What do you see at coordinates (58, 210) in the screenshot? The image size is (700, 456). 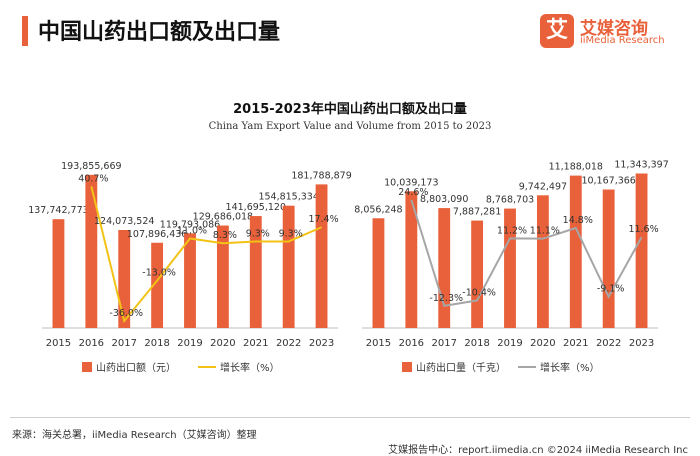 I see `bar-label-0-2015: 137,742,773` at bounding box center [58, 210].